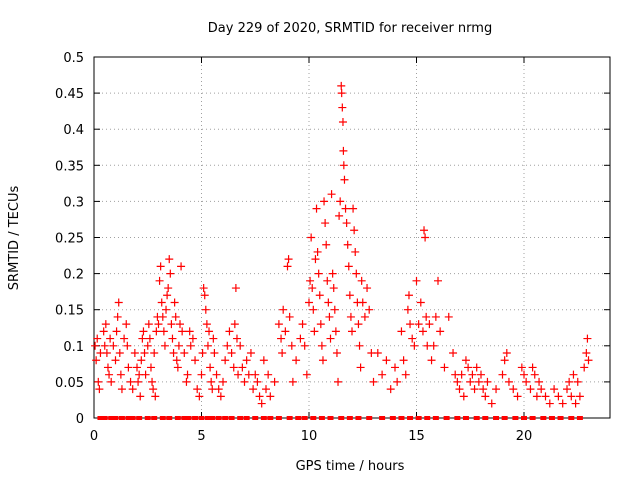 Image resolution: width=640 pixels, height=480 pixels. I want to click on y-tick-label: 0.35, so click(69, 166).